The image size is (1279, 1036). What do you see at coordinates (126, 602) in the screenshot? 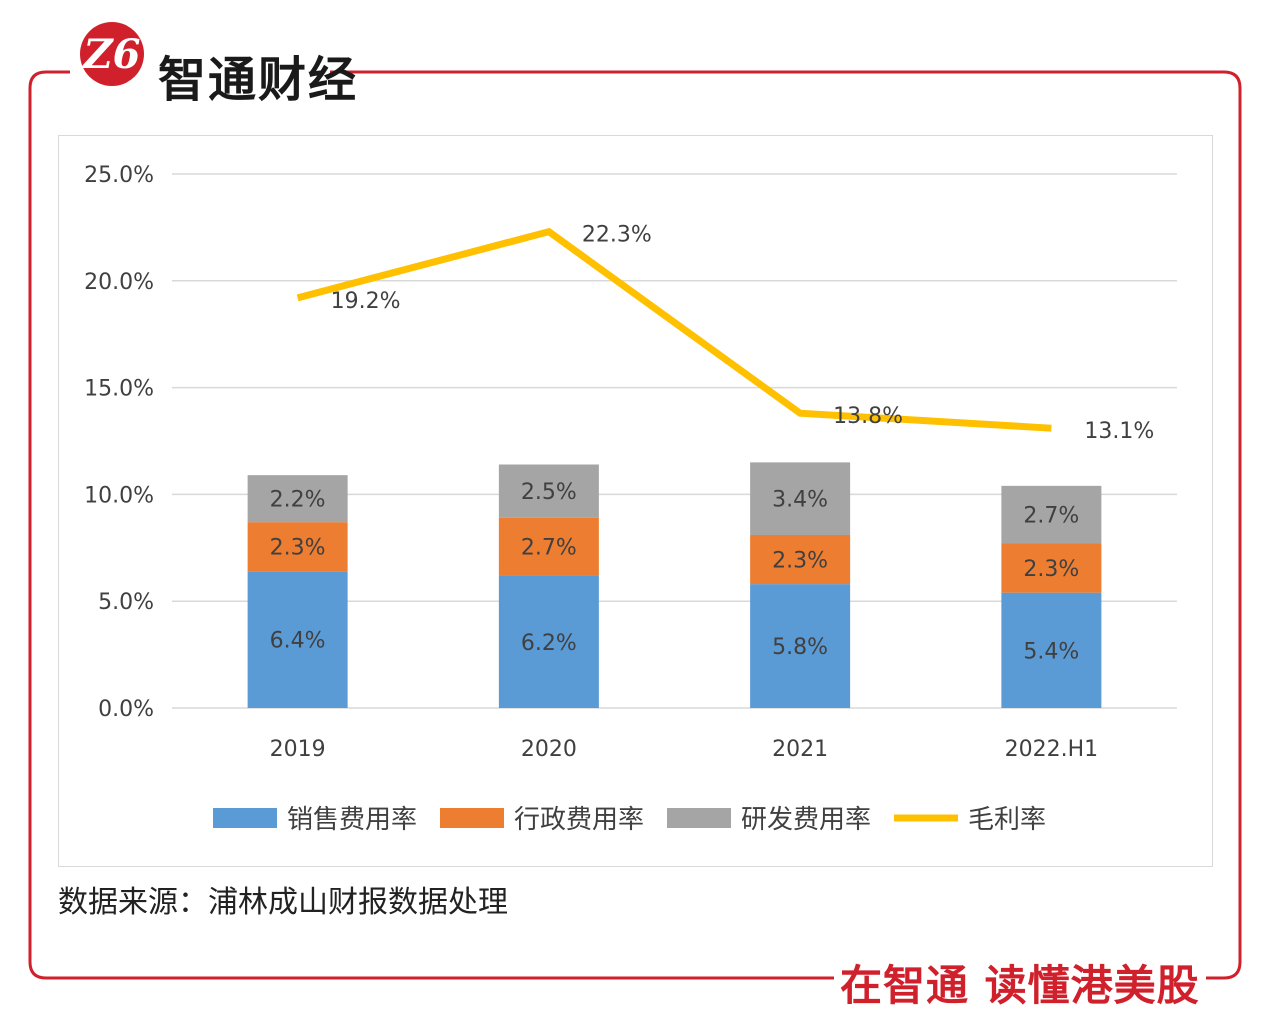
I see `y-tick-label: 5.0%` at bounding box center [126, 602].